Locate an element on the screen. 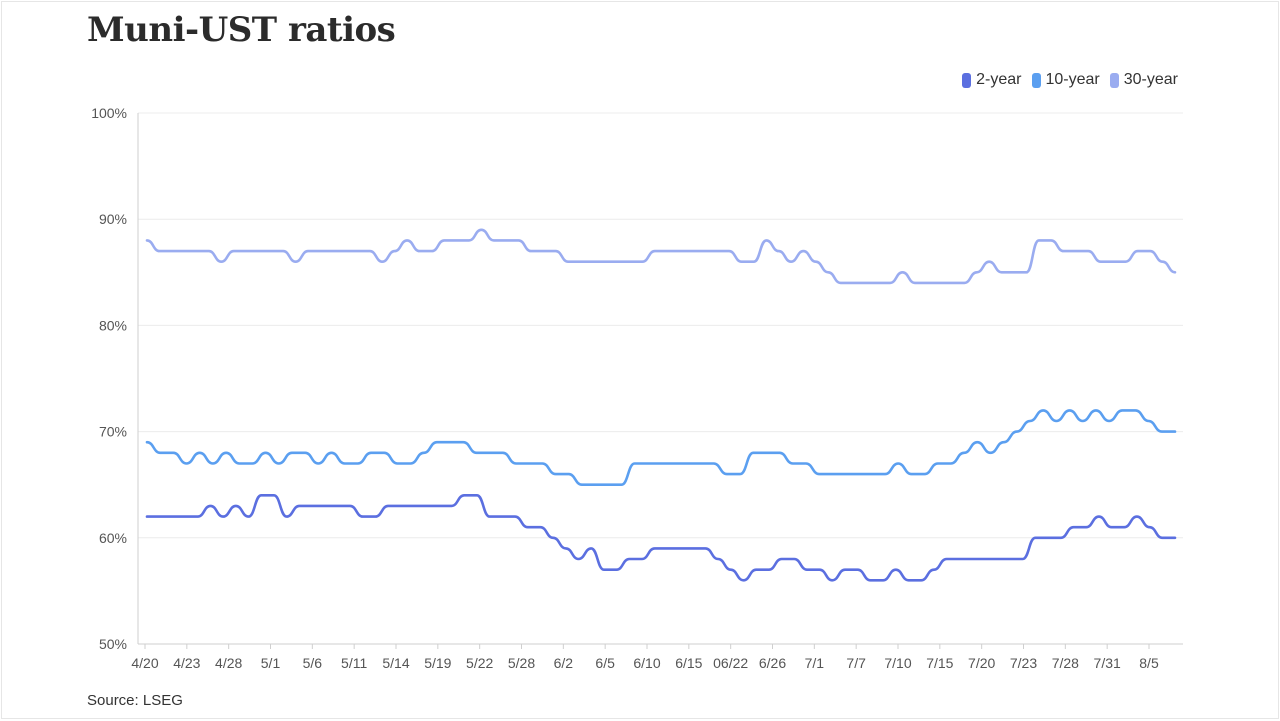 The image size is (1280, 721). x-tick-label: 5/6 is located at coordinates (313, 663).